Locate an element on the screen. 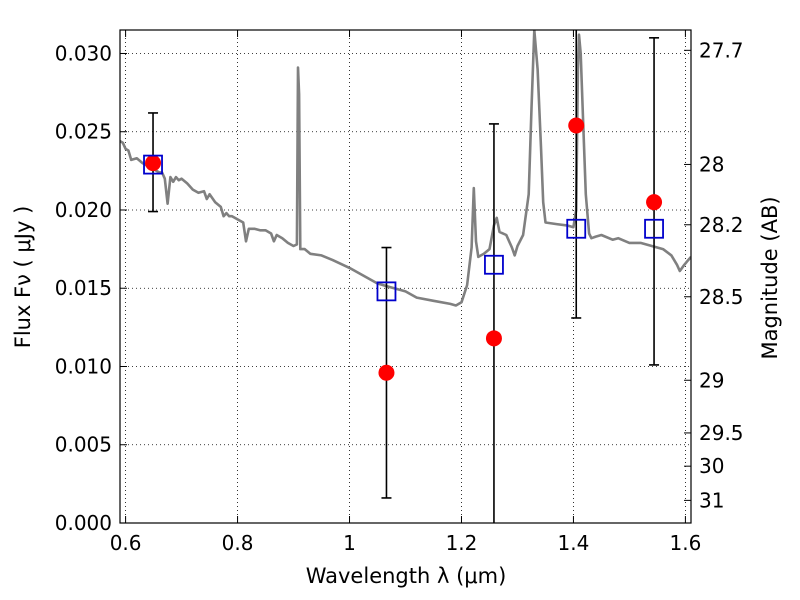 The height and width of the screenshot is (600, 800). x-tick-label: 1.6 is located at coordinates (685, 543).